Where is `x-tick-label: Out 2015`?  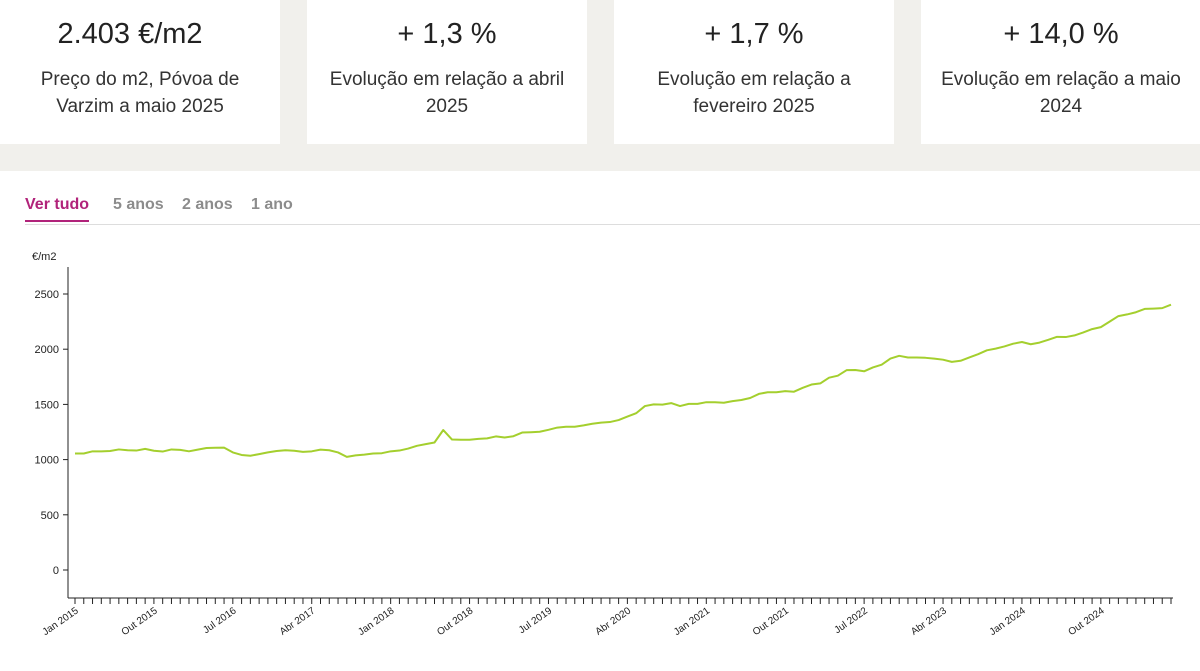
x-tick-label: Out 2015 is located at coordinates (140, 621).